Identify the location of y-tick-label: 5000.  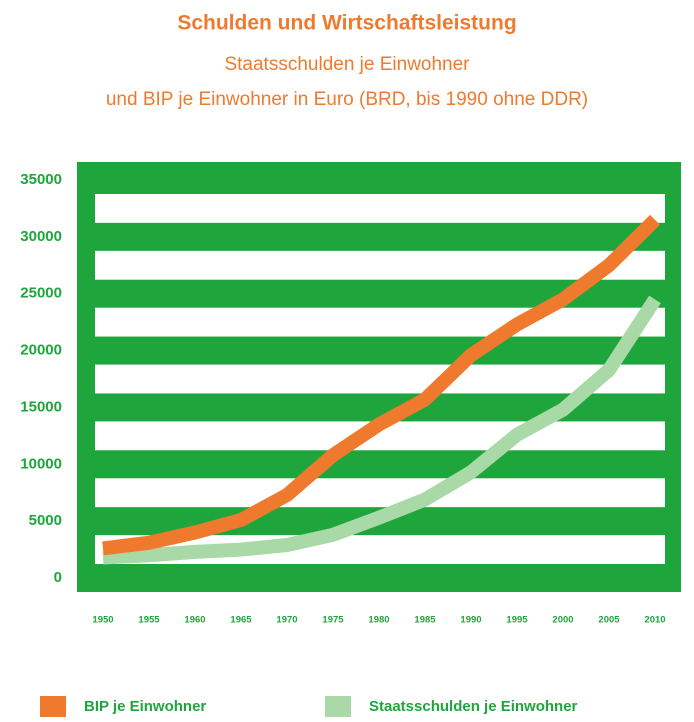
(45, 520).